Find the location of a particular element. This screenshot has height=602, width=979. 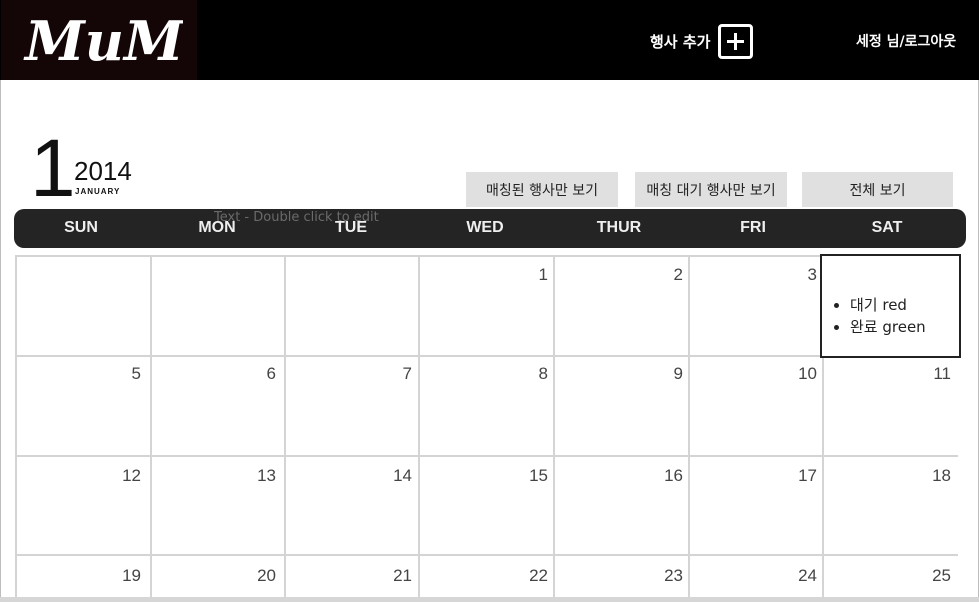

weekday-thur: THUR is located at coordinates (619, 227).